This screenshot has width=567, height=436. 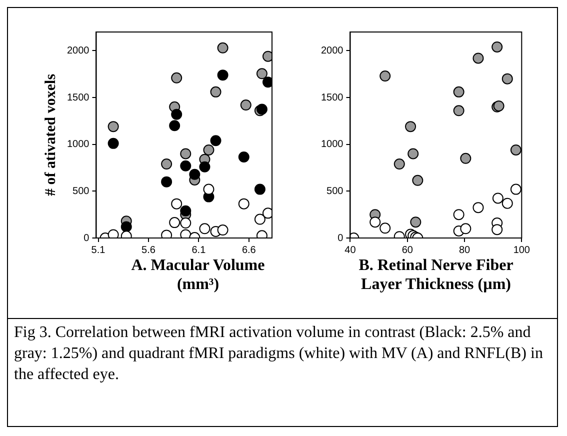 What do you see at coordinates (149, 250) in the screenshot?
I see `x-tick-label: 5.6` at bounding box center [149, 250].